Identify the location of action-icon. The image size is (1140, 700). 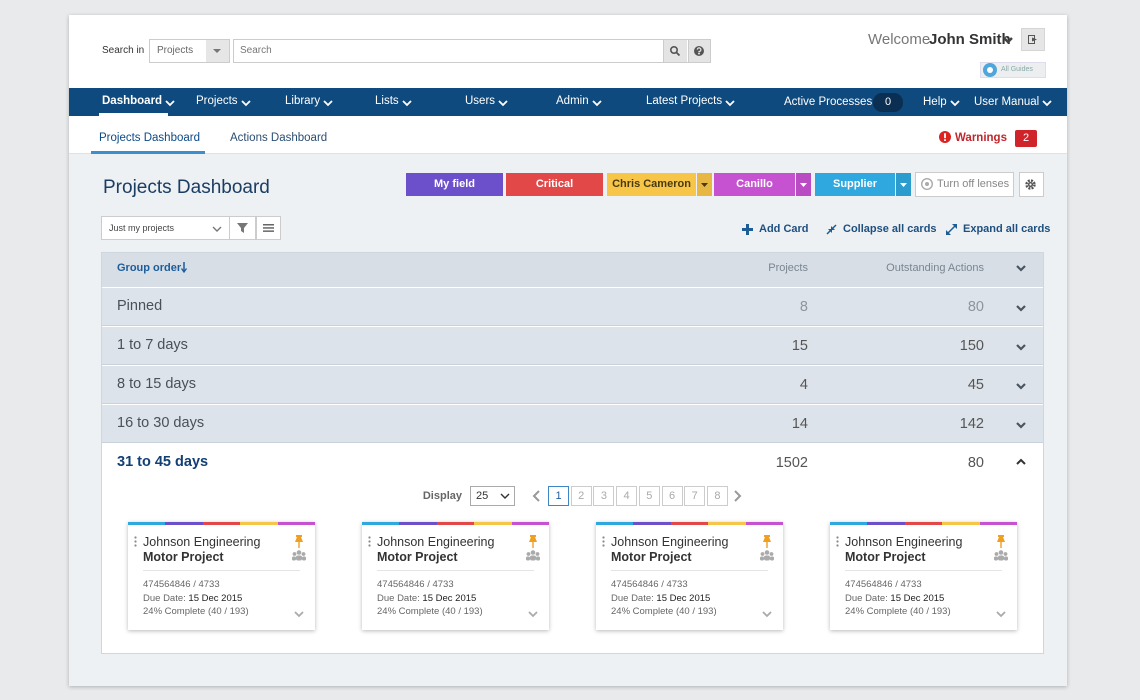
(831, 229).